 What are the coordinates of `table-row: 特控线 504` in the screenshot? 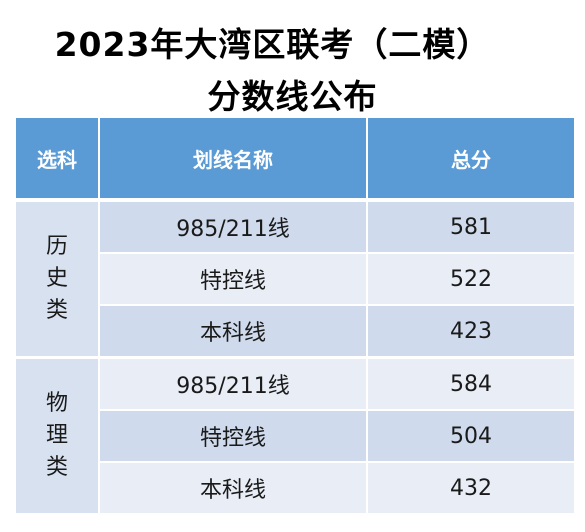 It's located at (295, 436).